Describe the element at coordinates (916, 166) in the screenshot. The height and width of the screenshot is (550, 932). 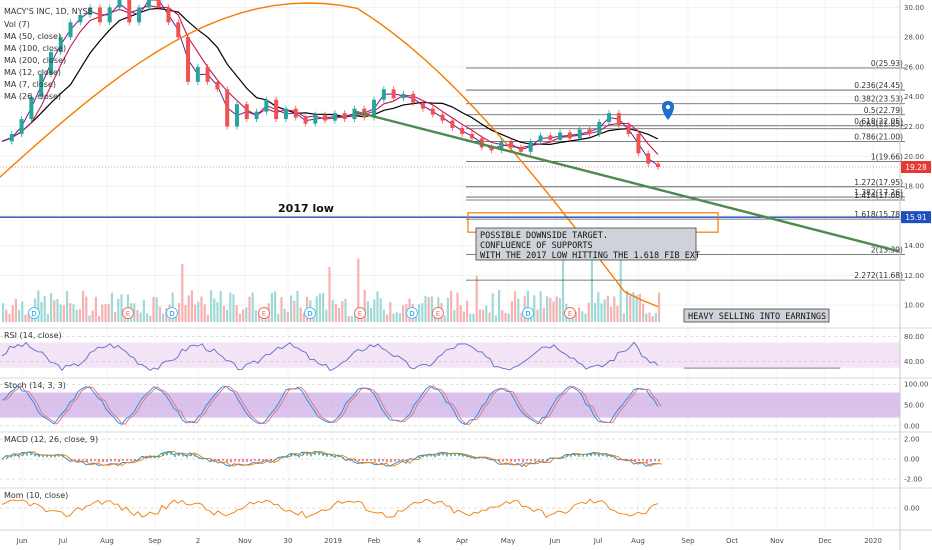
I see `last-price-tag` at that location.